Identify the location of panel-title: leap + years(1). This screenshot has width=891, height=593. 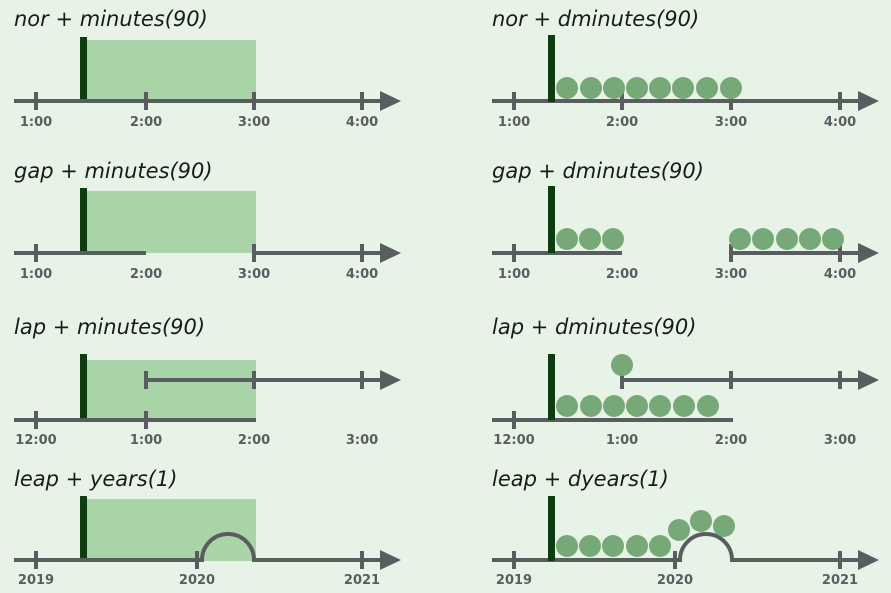
(95, 479).